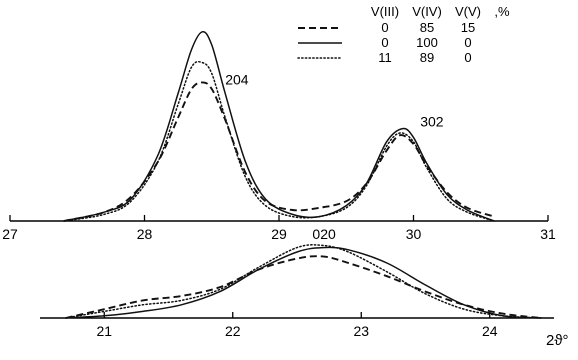 Image resolution: width=578 pixels, height=360 pixels. Describe the element at coordinates (403, 34) in the screenshot. I see `legend: V(III) V(IV) V(V) ,%0 85 150 100 011 89 0` at that location.